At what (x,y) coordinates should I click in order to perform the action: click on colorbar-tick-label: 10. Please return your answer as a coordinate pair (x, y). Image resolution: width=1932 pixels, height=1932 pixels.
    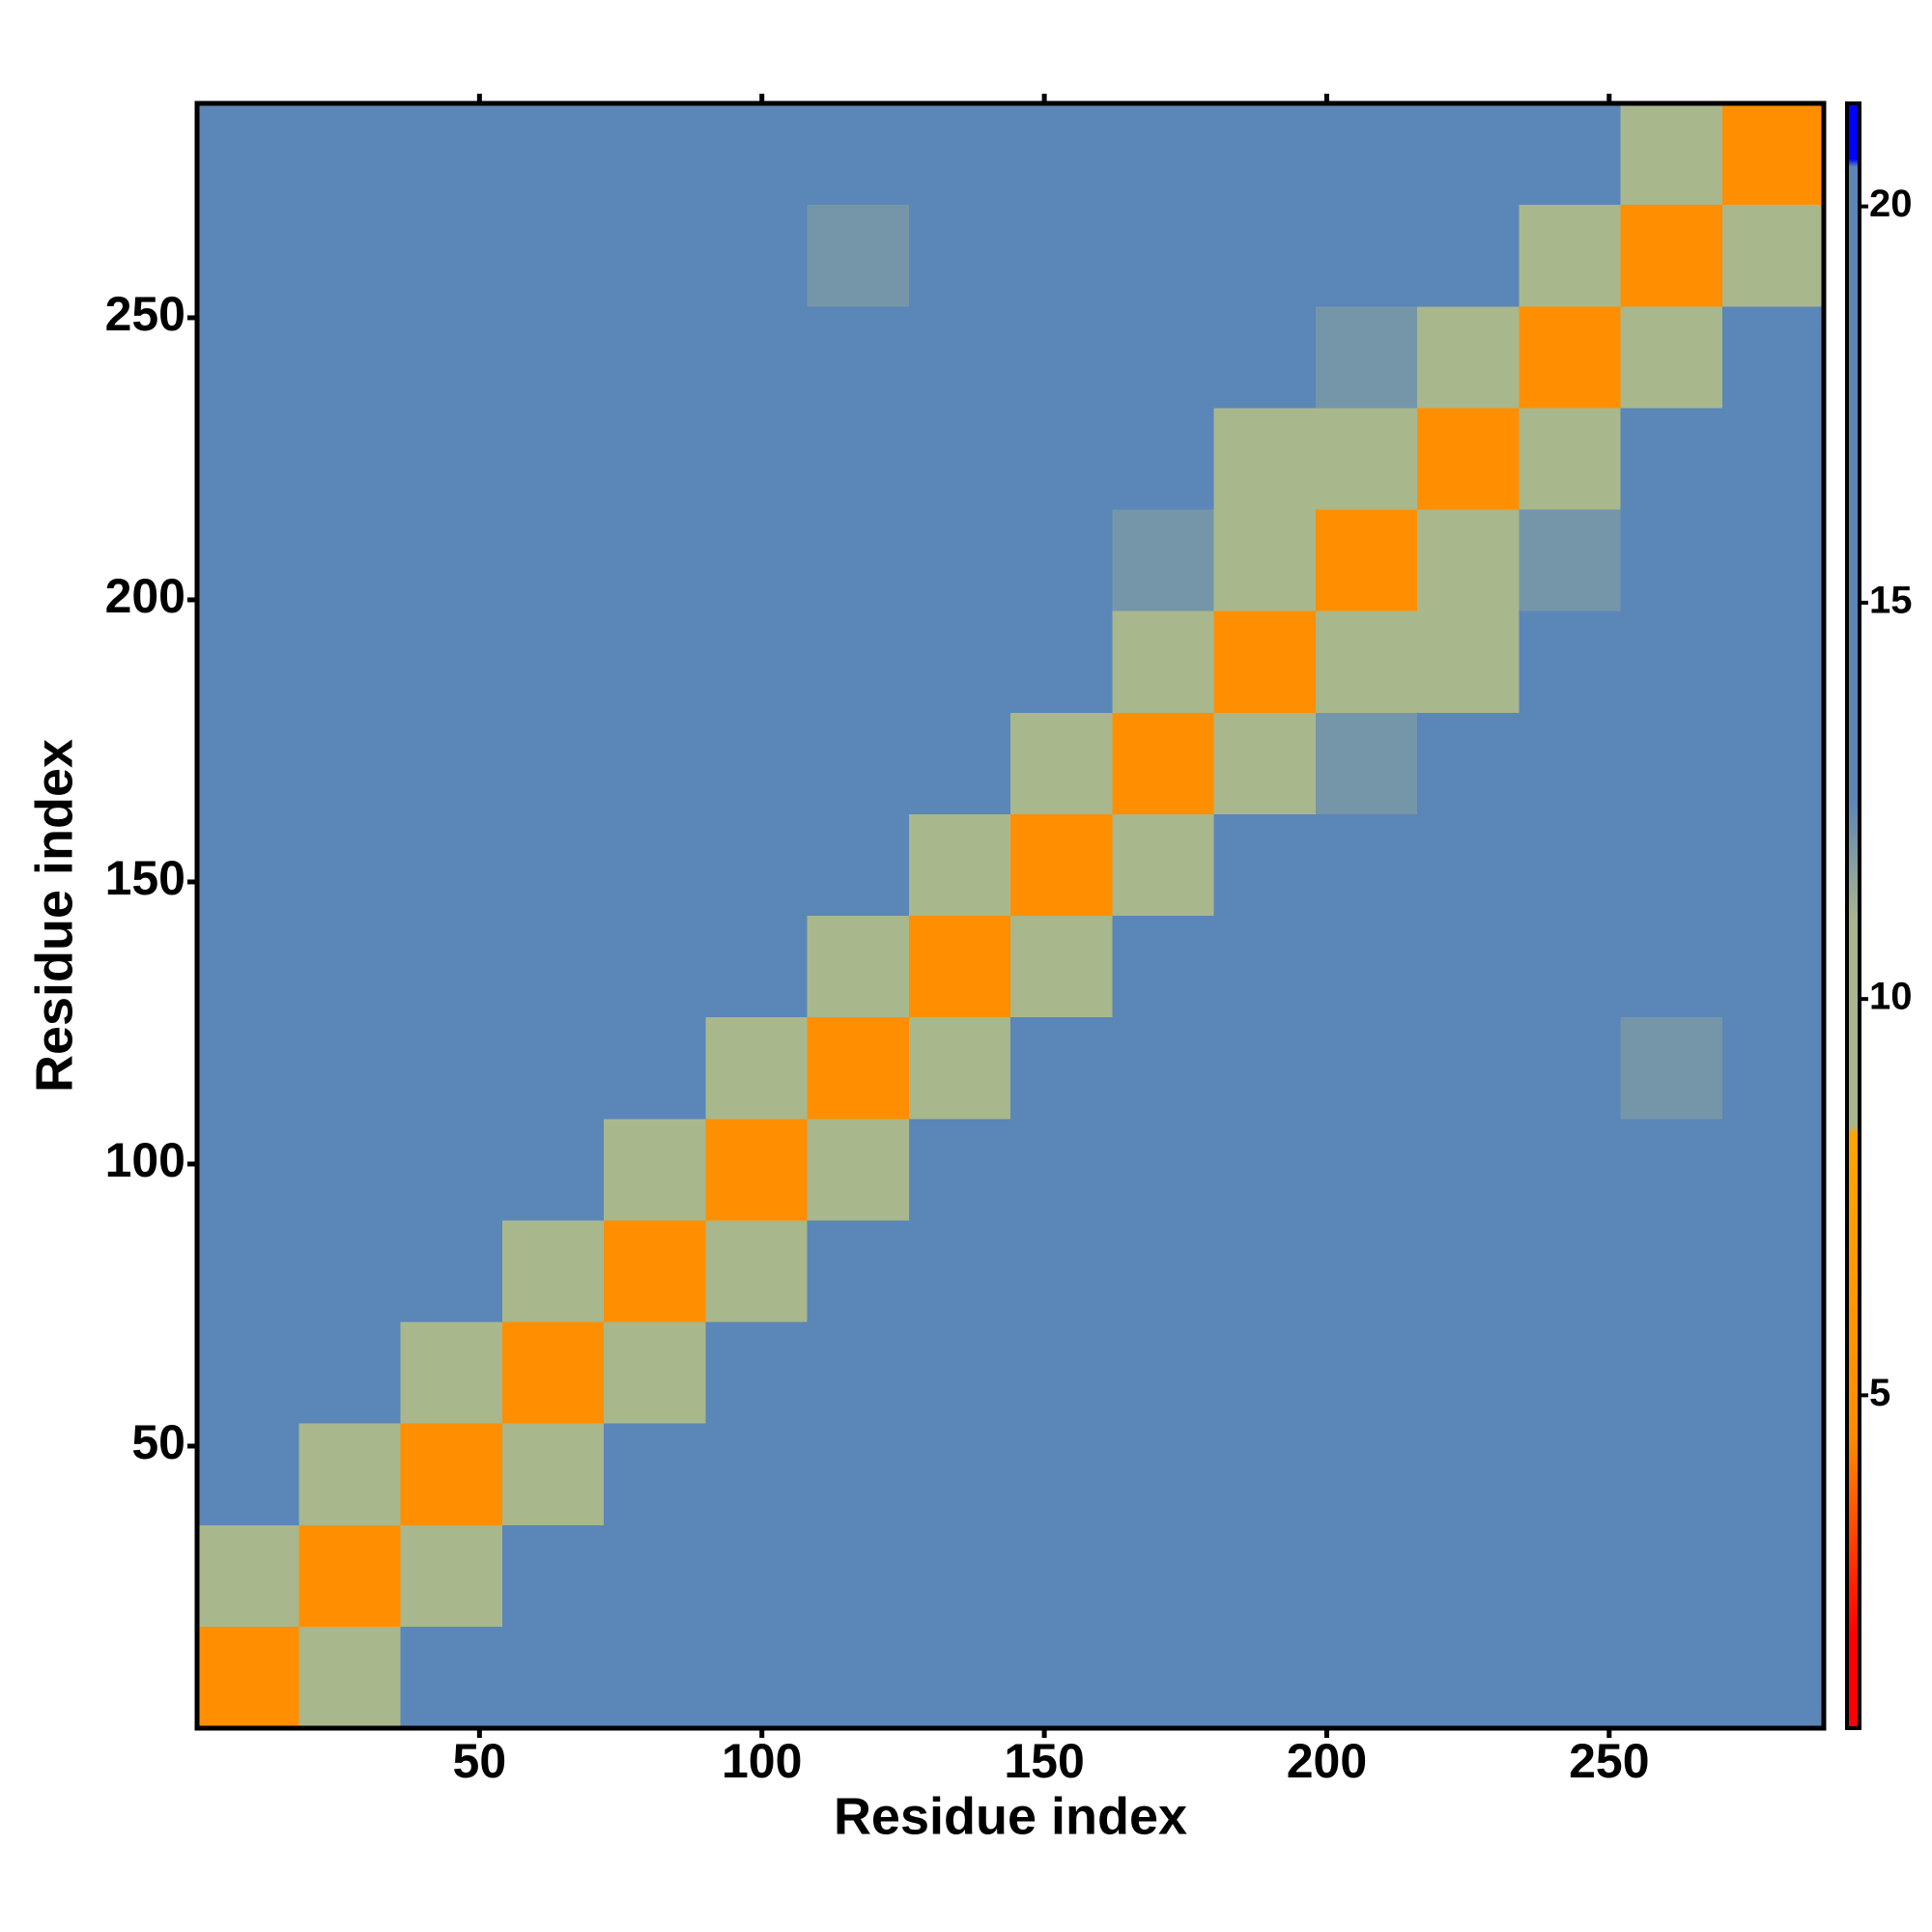
    Looking at the image, I should click on (1891, 997).